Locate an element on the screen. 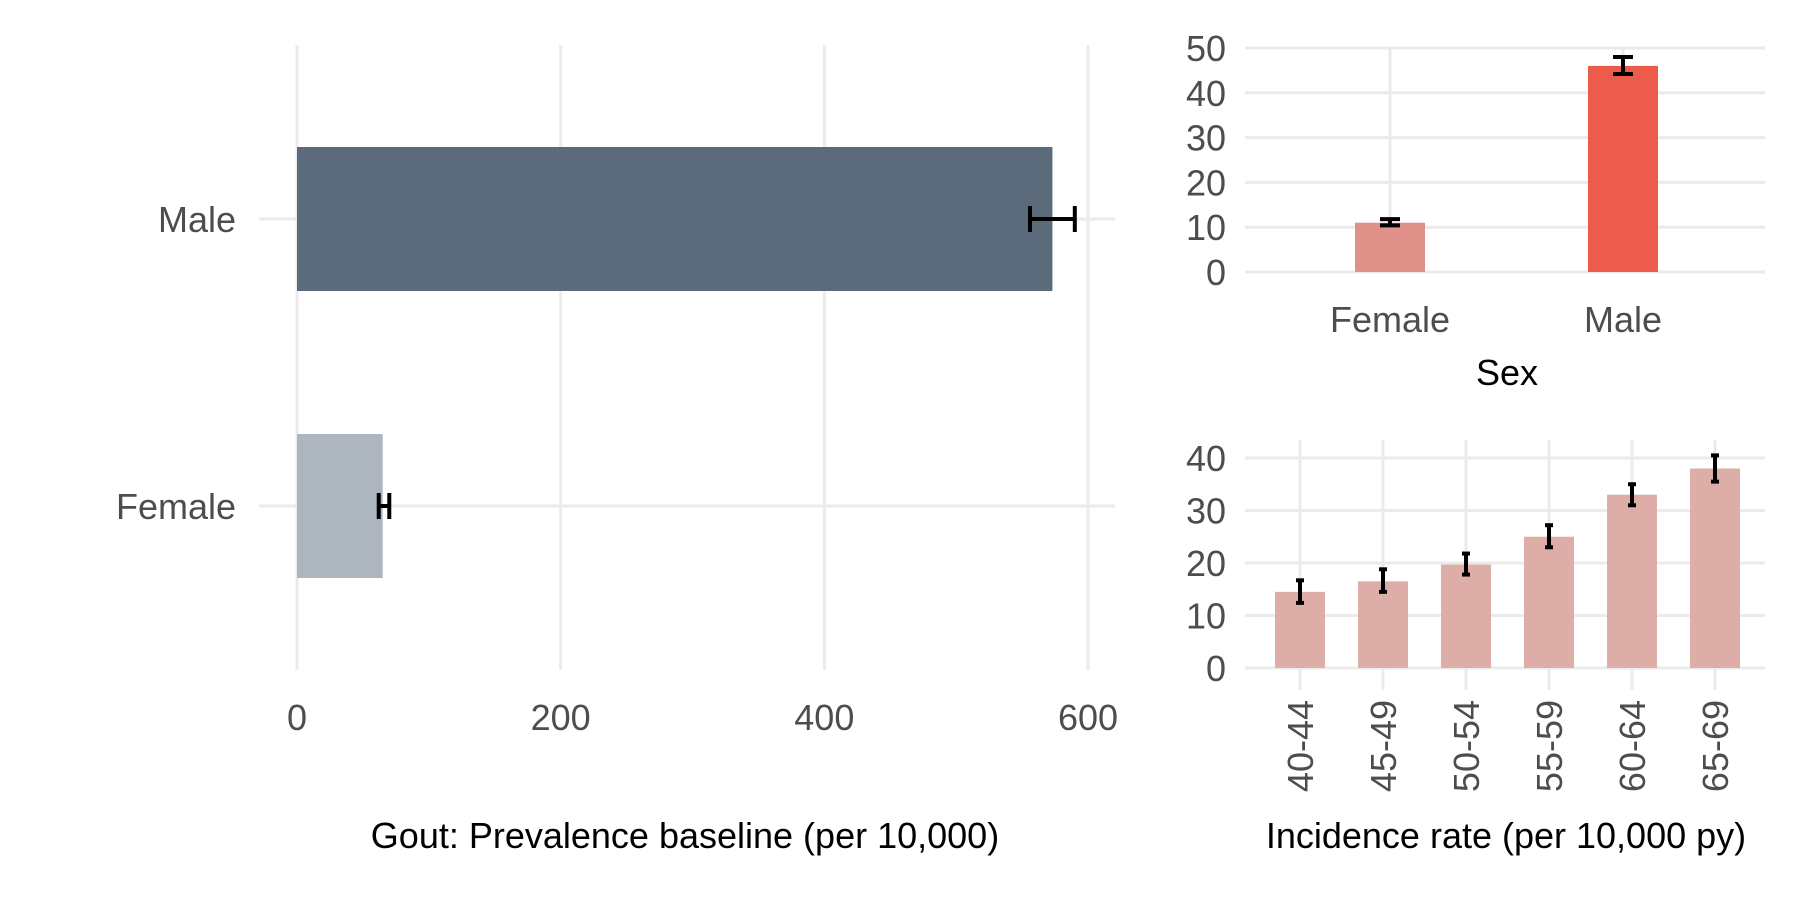 The image size is (1800, 900). x-axis-title: Gout: Prevalence baseline (per 10,000) is located at coordinates (685, 835).